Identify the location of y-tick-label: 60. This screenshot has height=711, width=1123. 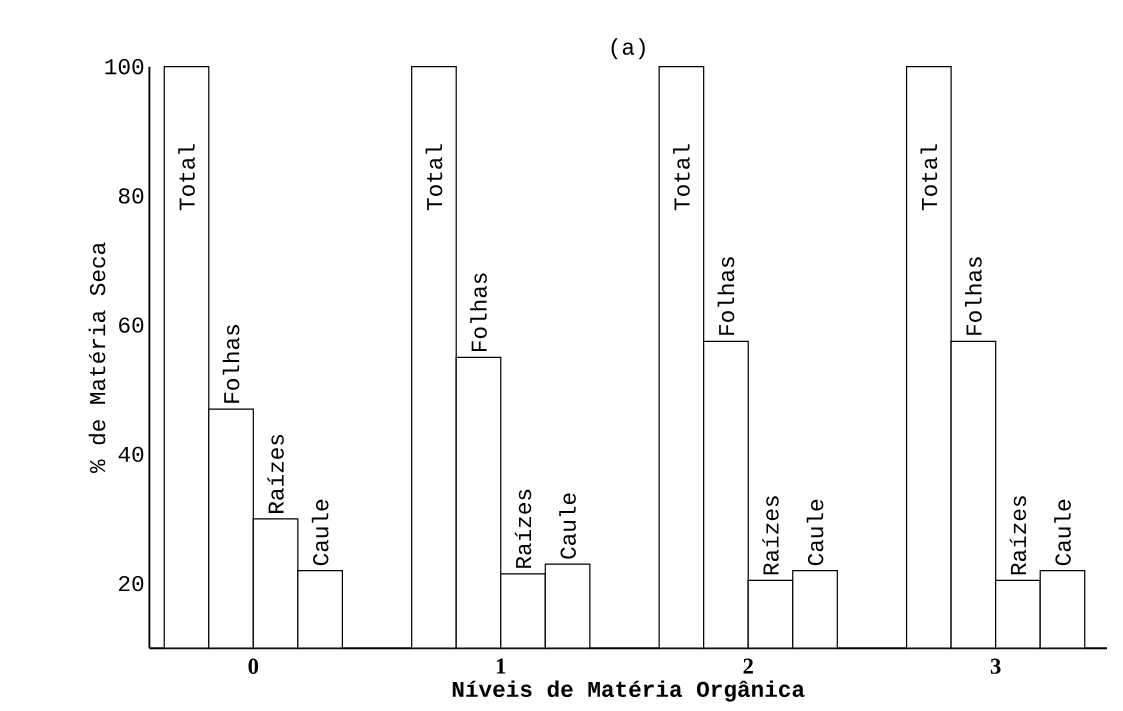
(131, 325).